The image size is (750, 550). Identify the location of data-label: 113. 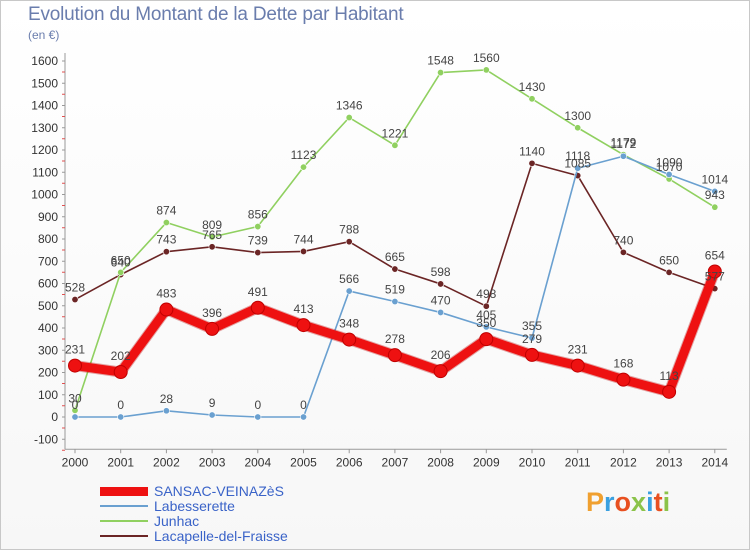
(669, 376).